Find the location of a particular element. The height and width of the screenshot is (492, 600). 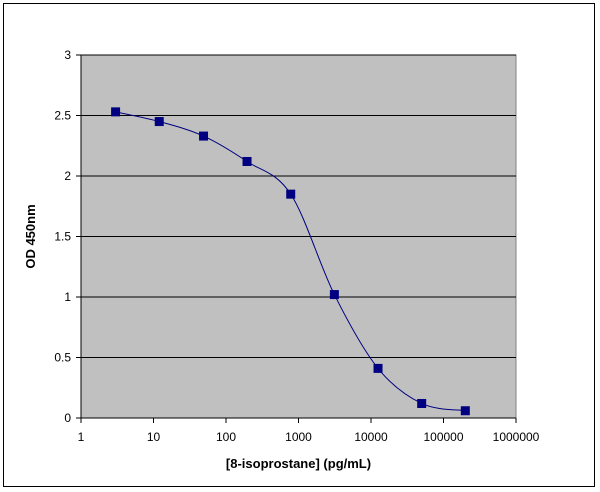

y-tick-labels: 0 0.5 1 1.5 2 2.5 3 is located at coordinates (62, 236).